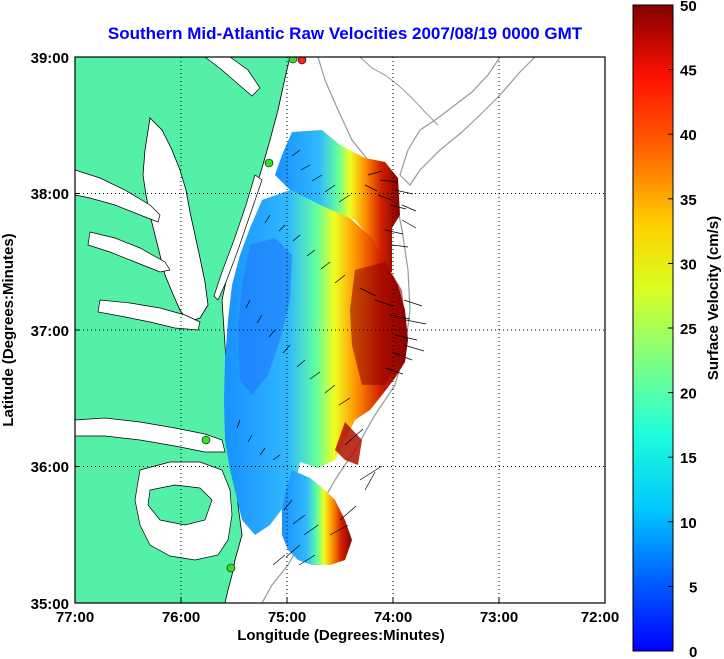 Image resolution: width=724 pixels, height=659 pixels. Describe the element at coordinates (118, 196) in the screenshot. I see `potomac-river` at that location.